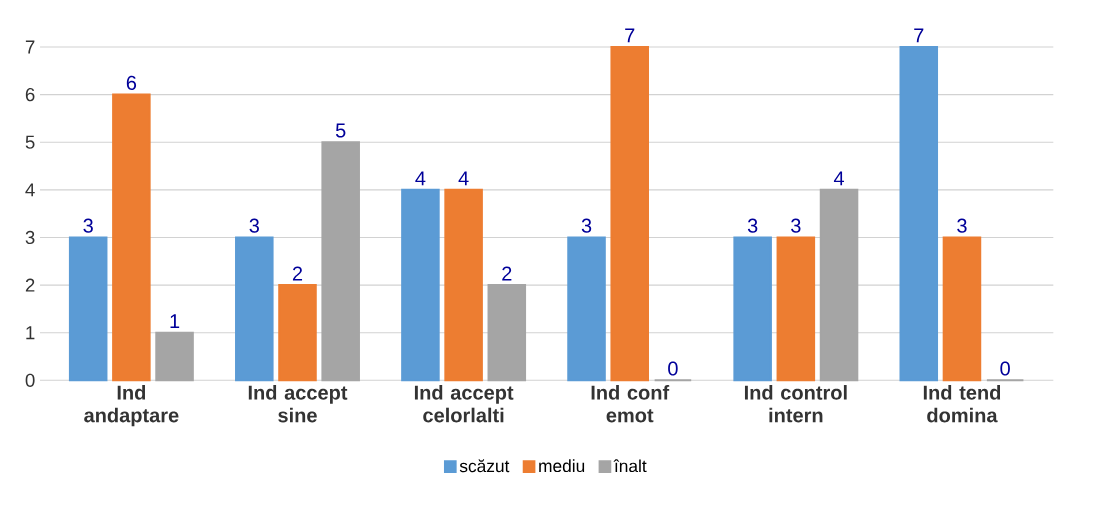 The width and height of the screenshot is (1093, 507). I want to click on y-tick-label: 0, so click(30, 380).